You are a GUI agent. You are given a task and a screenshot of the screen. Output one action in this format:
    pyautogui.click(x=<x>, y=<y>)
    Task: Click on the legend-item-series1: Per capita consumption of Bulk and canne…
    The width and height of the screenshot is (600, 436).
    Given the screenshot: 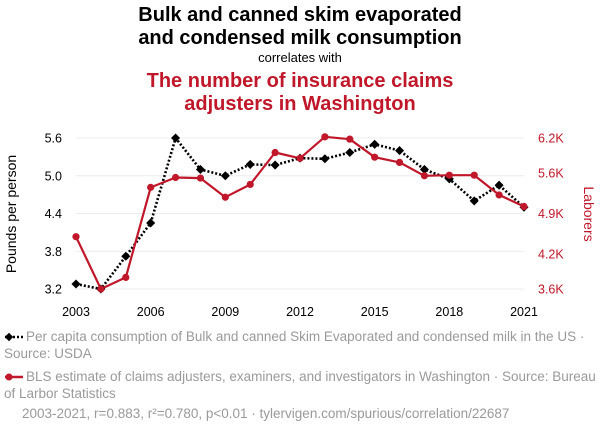 What is the action you would take?
    pyautogui.click(x=300, y=345)
    